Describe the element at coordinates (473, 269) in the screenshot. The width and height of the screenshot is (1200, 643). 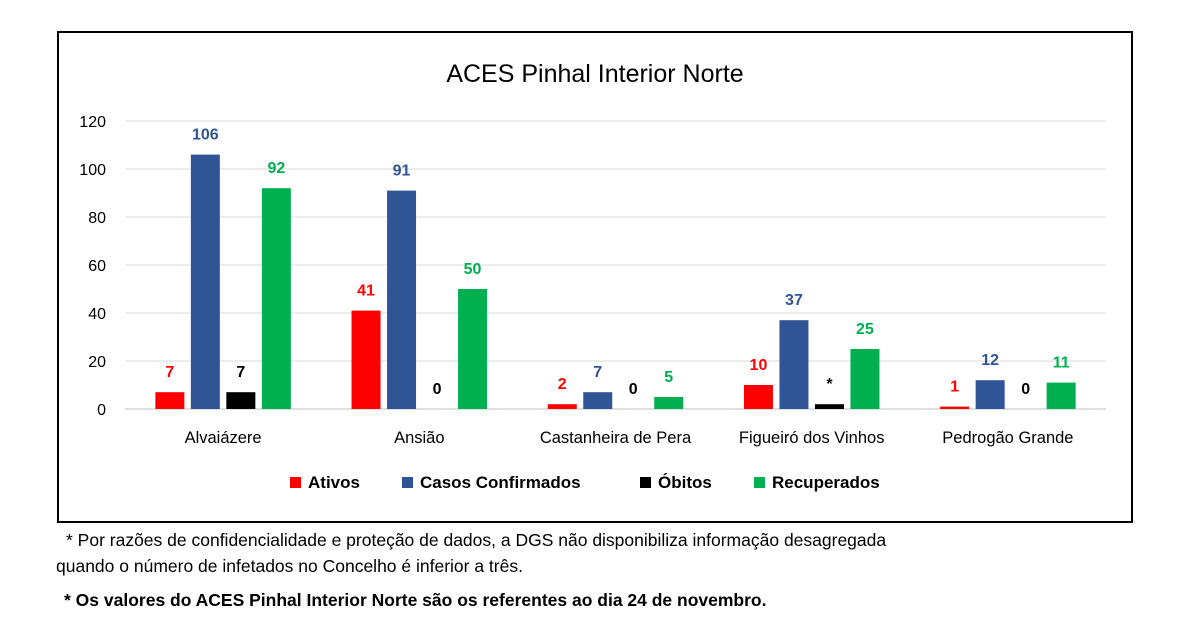
I see `data-label: 50` at that location.